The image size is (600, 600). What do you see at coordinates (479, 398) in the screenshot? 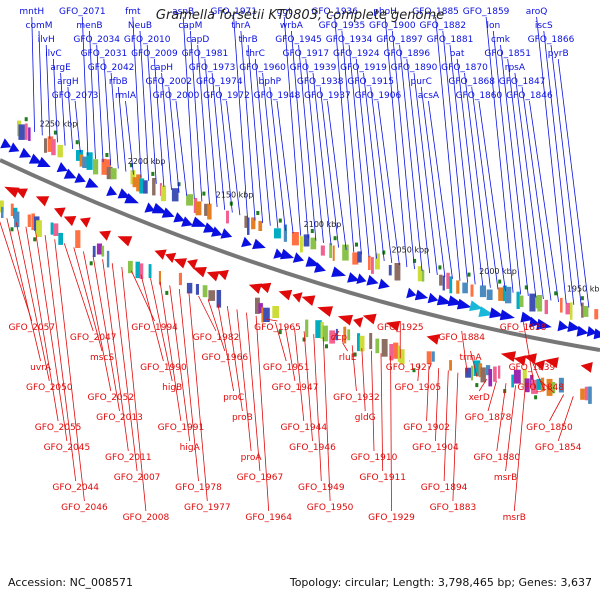
I see `gene-label: xerD` at bounding box center [479, 398].